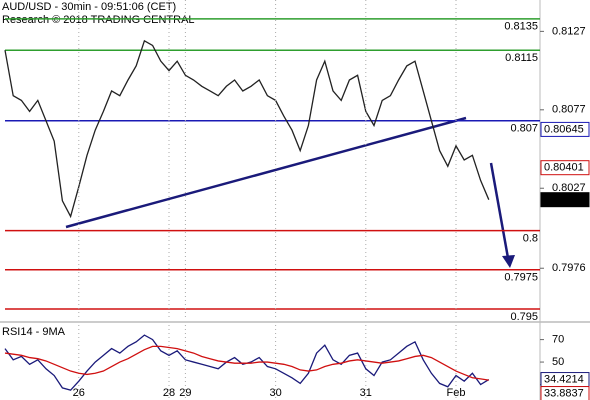 Image resolution: width=590 pixels, height=400 pixels. Describe the element at coordinates (569, 110) in the screenshot. I see `y-tick-label: 0.8077` at that location.